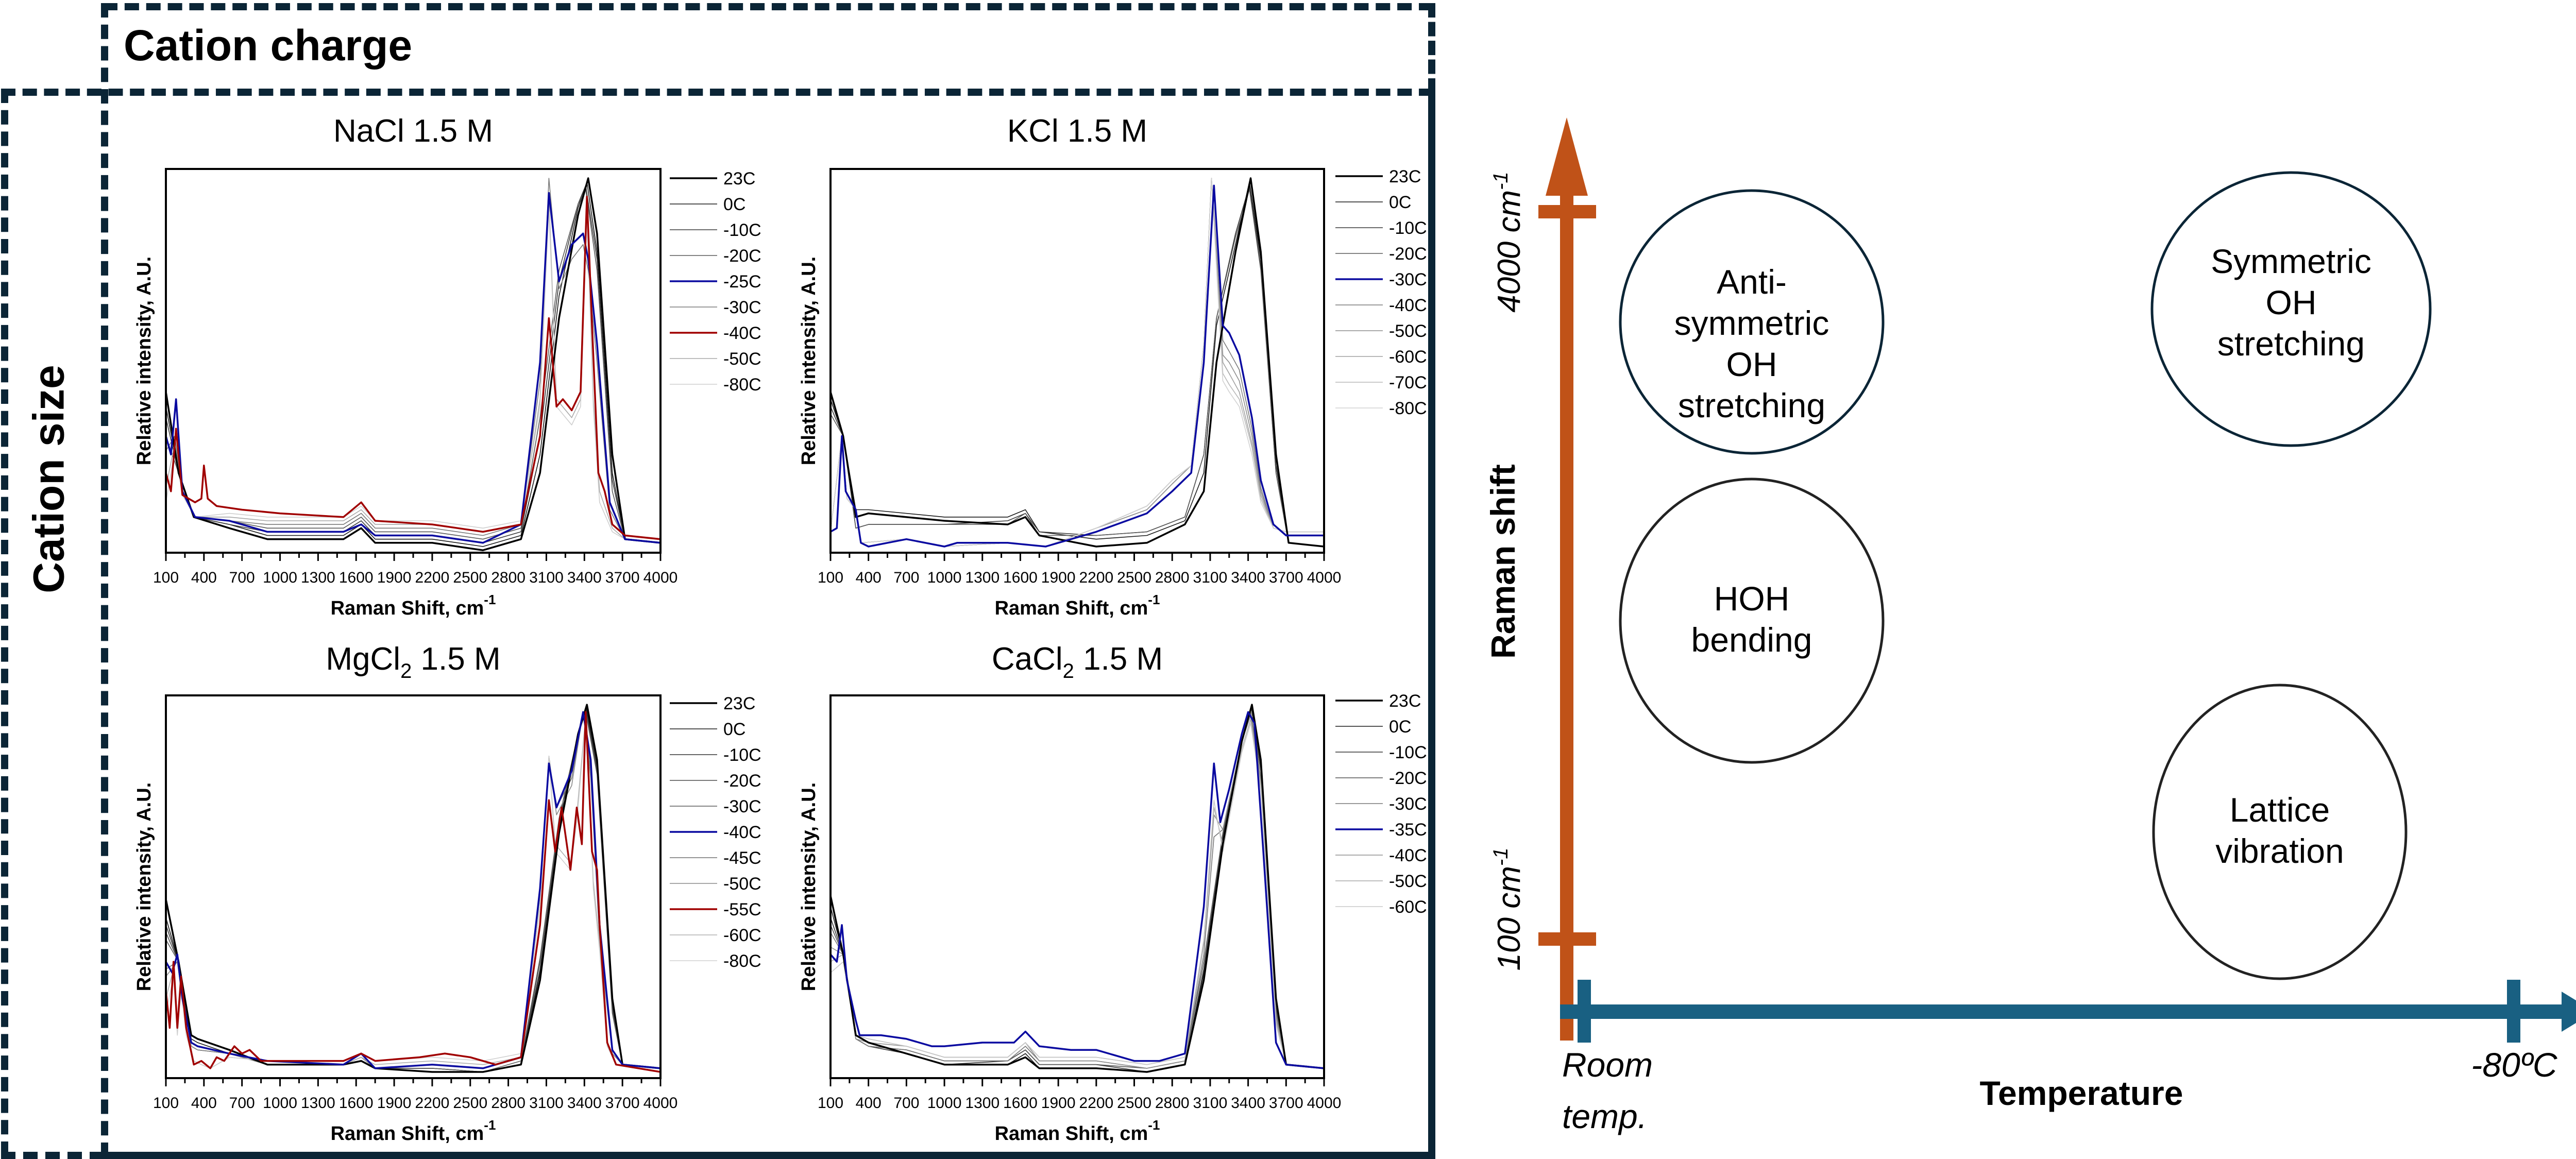  What do you see at coordinates (742, 858) in the screenshot?
I see `legend-label: -45C` at bounding box center [742, 858].